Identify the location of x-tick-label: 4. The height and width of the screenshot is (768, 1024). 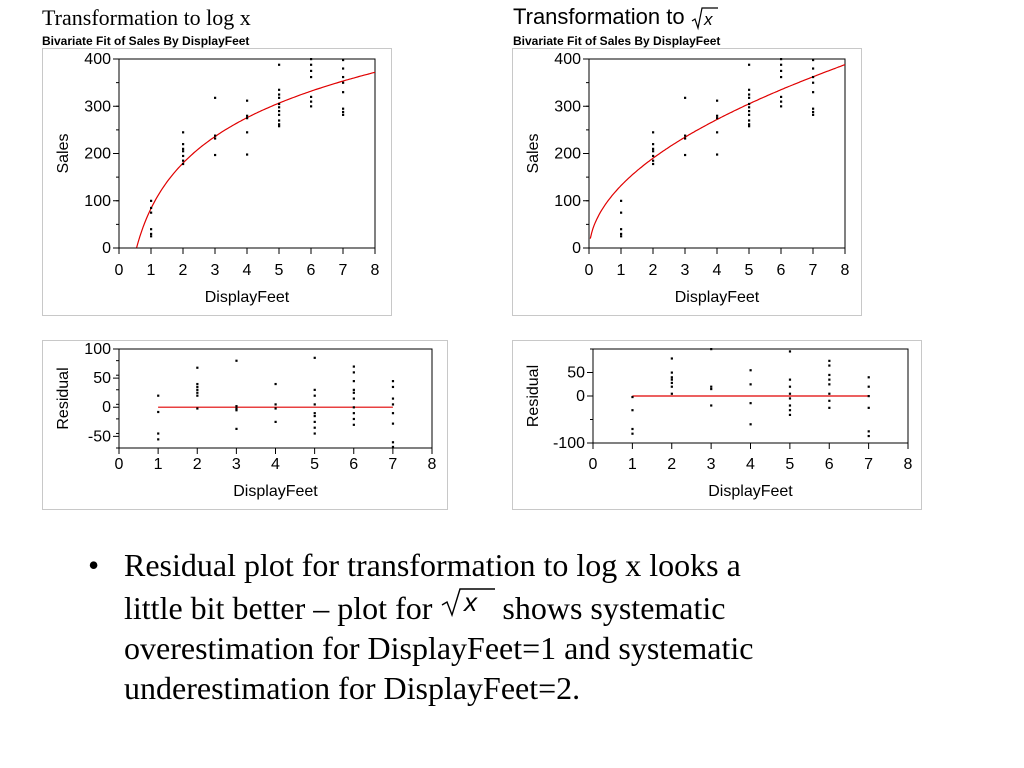
(275, 464).